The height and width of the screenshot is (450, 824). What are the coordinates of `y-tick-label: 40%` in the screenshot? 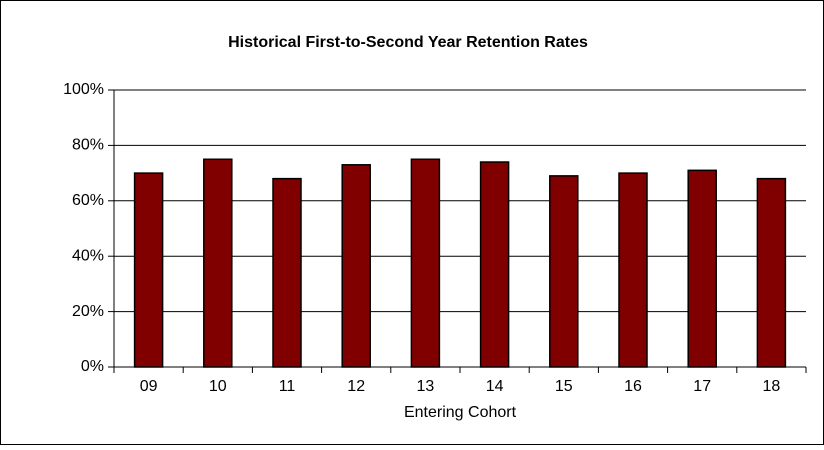 It's located at (88, 255).